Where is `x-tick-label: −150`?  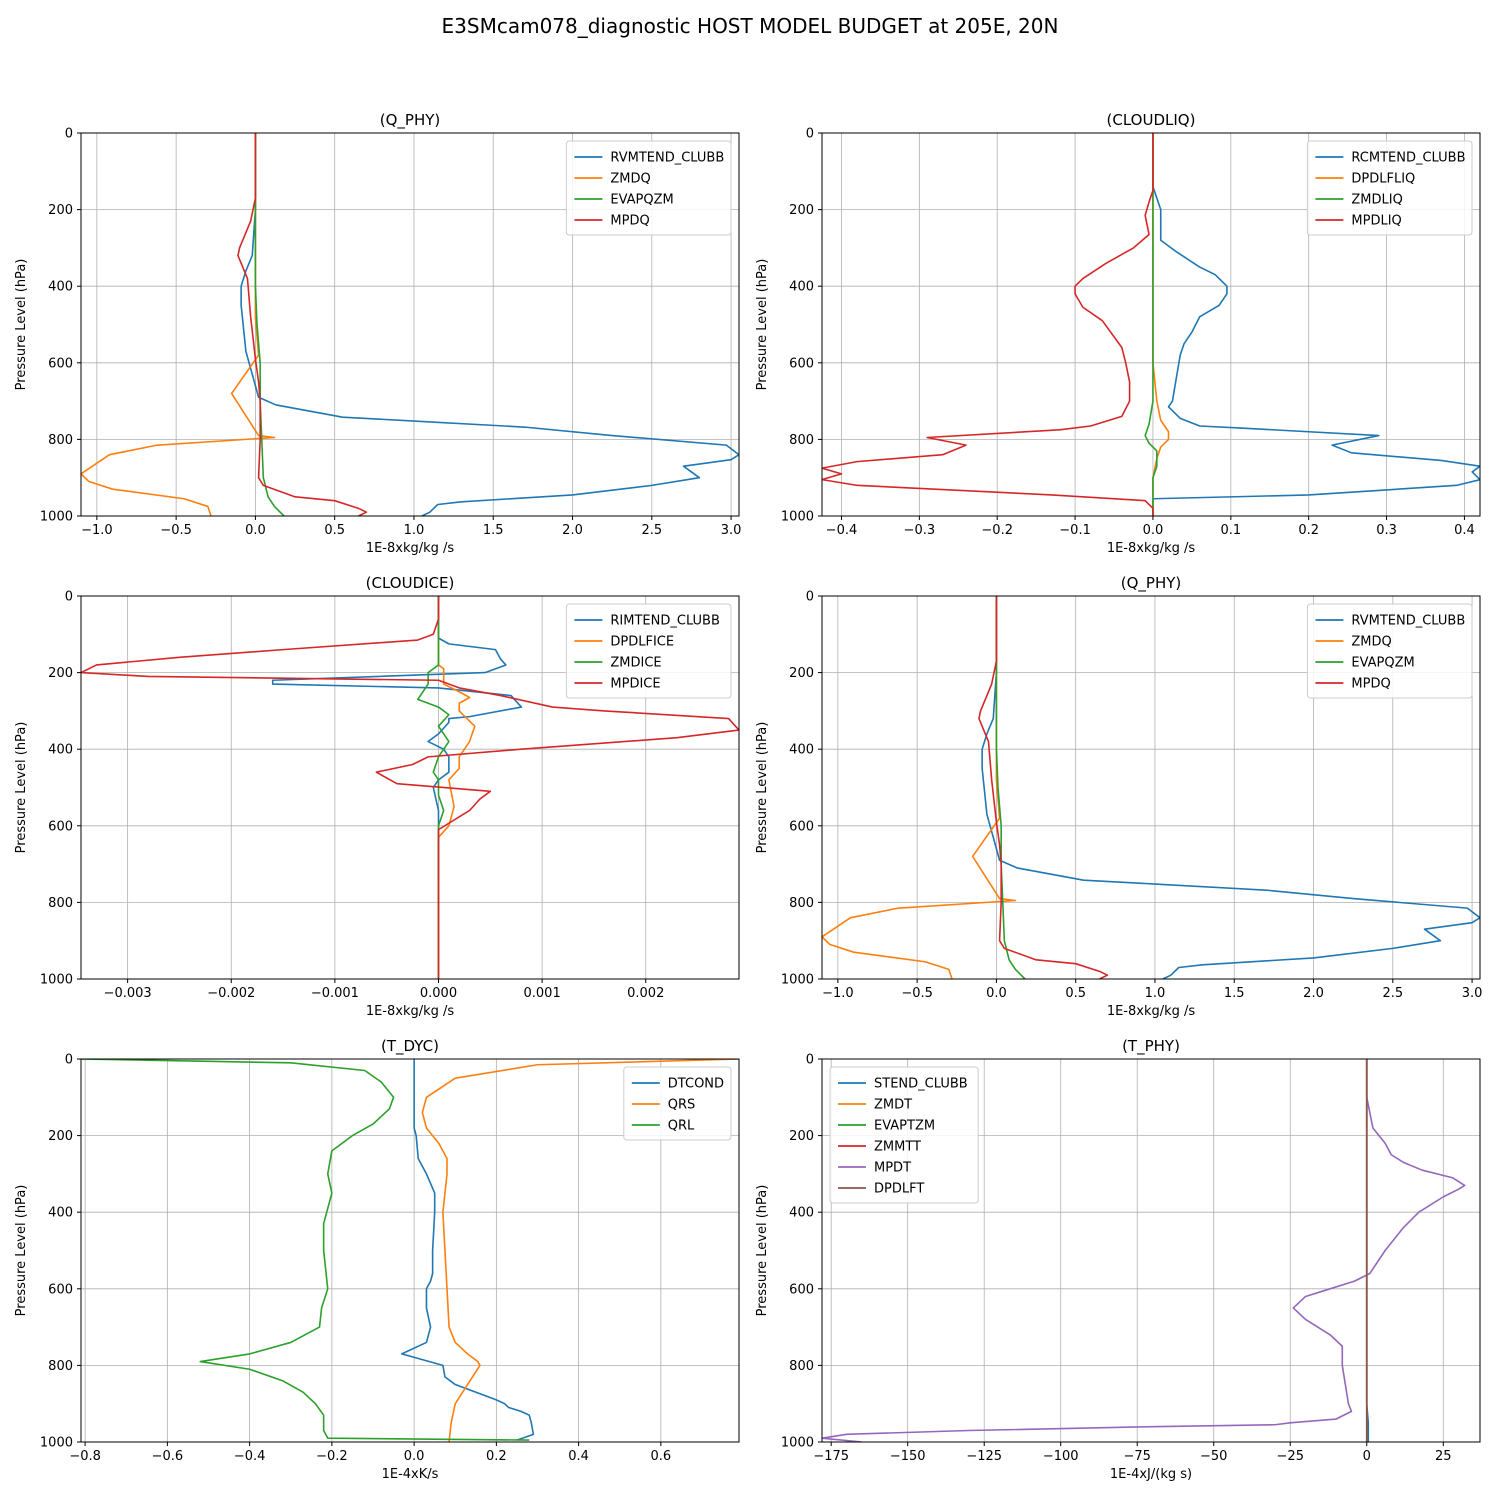 x-tick-label: −150 is located at coordinates (908, 1456).